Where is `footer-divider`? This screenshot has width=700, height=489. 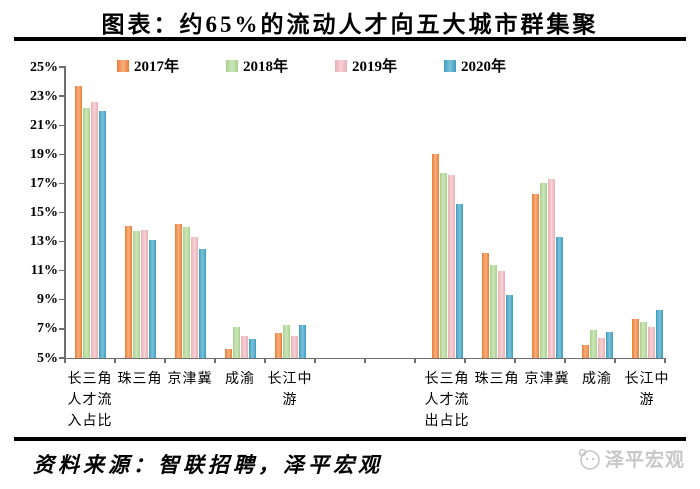
footer-divider is located at coordinates (350, 439).